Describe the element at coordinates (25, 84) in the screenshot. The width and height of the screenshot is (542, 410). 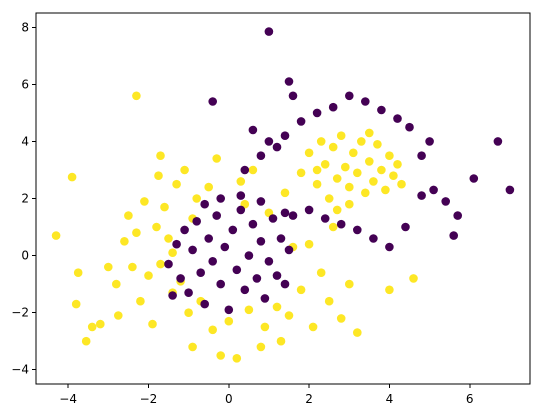
I see `y-tick-label: 6` at that location.